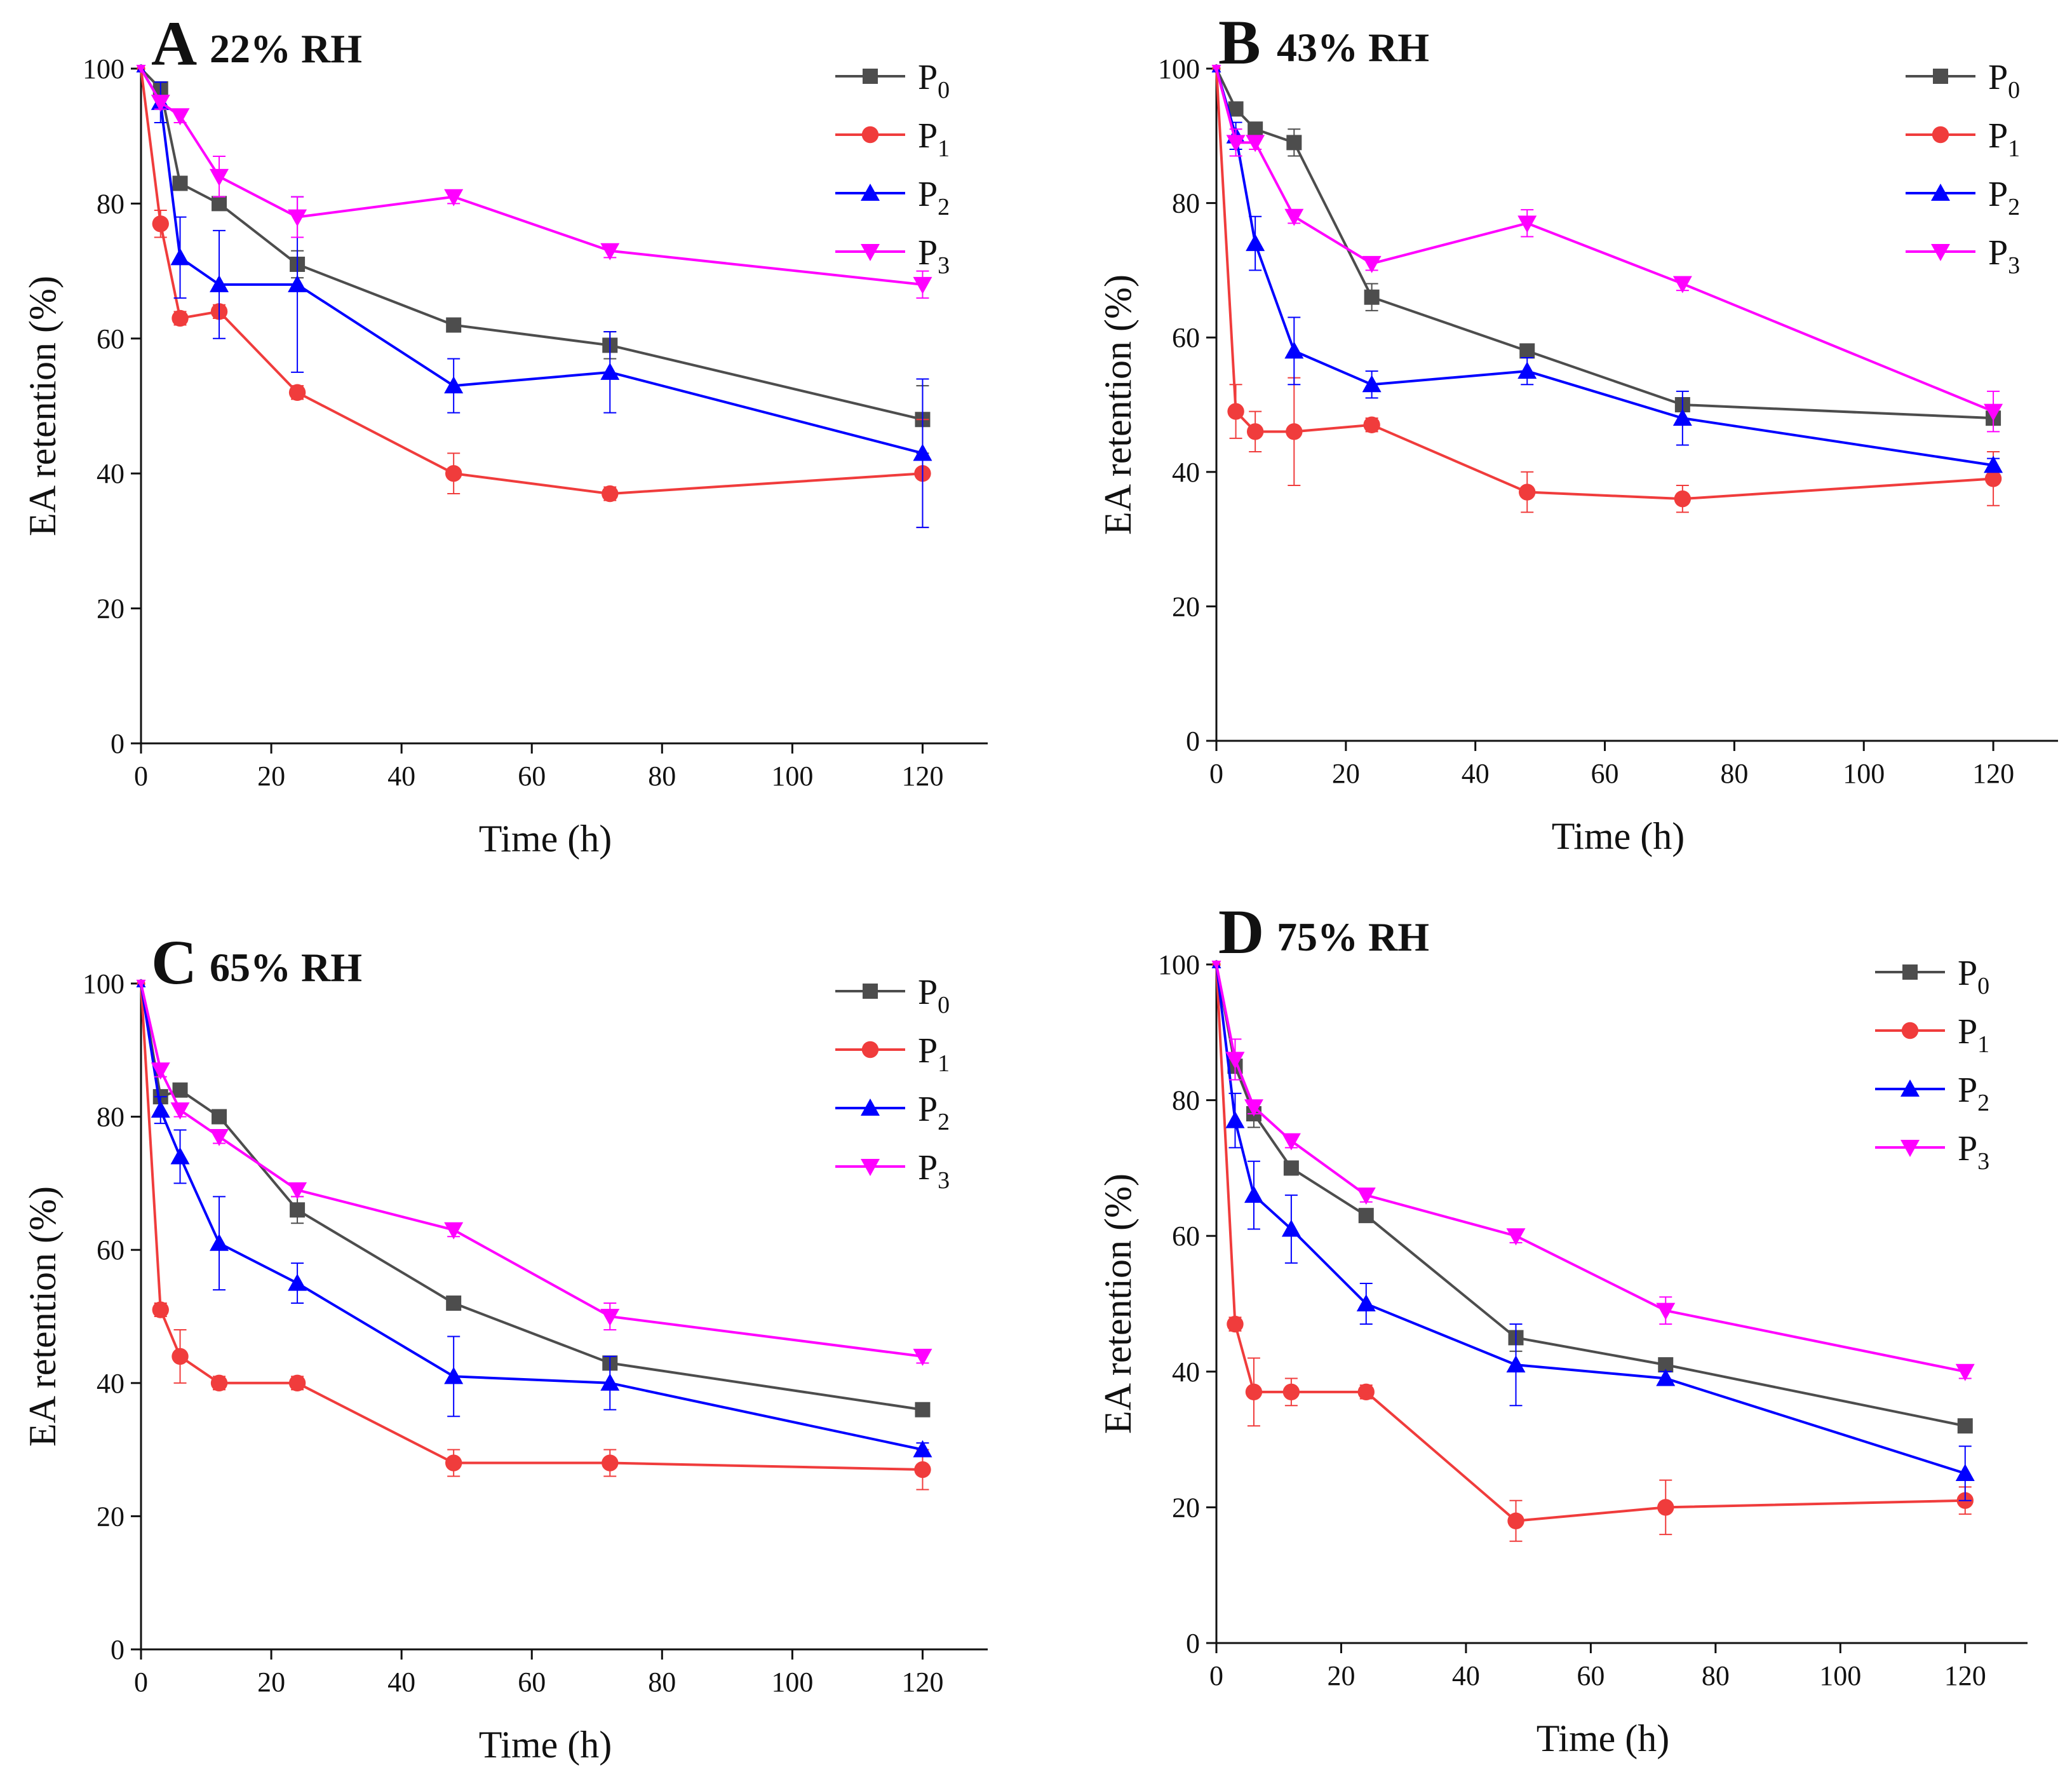 The width and height of the screenshot is (2072, 1779). What do you see at coordinates (1716, 1675) in the screenshot?
I see `x-tick-label: 80` at bounding box center [1716, 1675].